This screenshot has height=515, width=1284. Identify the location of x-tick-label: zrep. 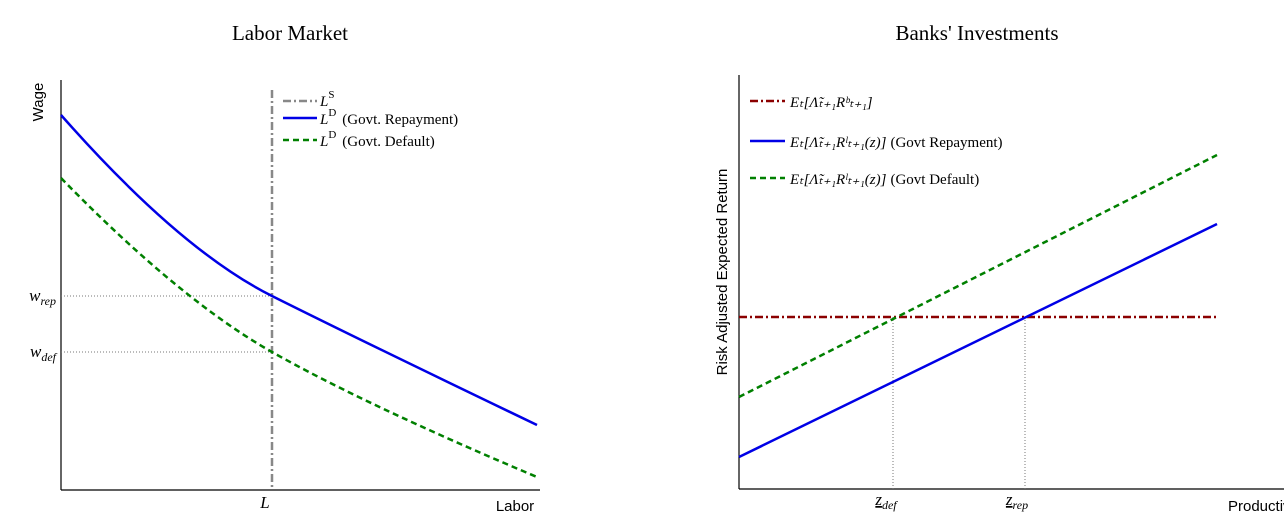
(1016, 501).